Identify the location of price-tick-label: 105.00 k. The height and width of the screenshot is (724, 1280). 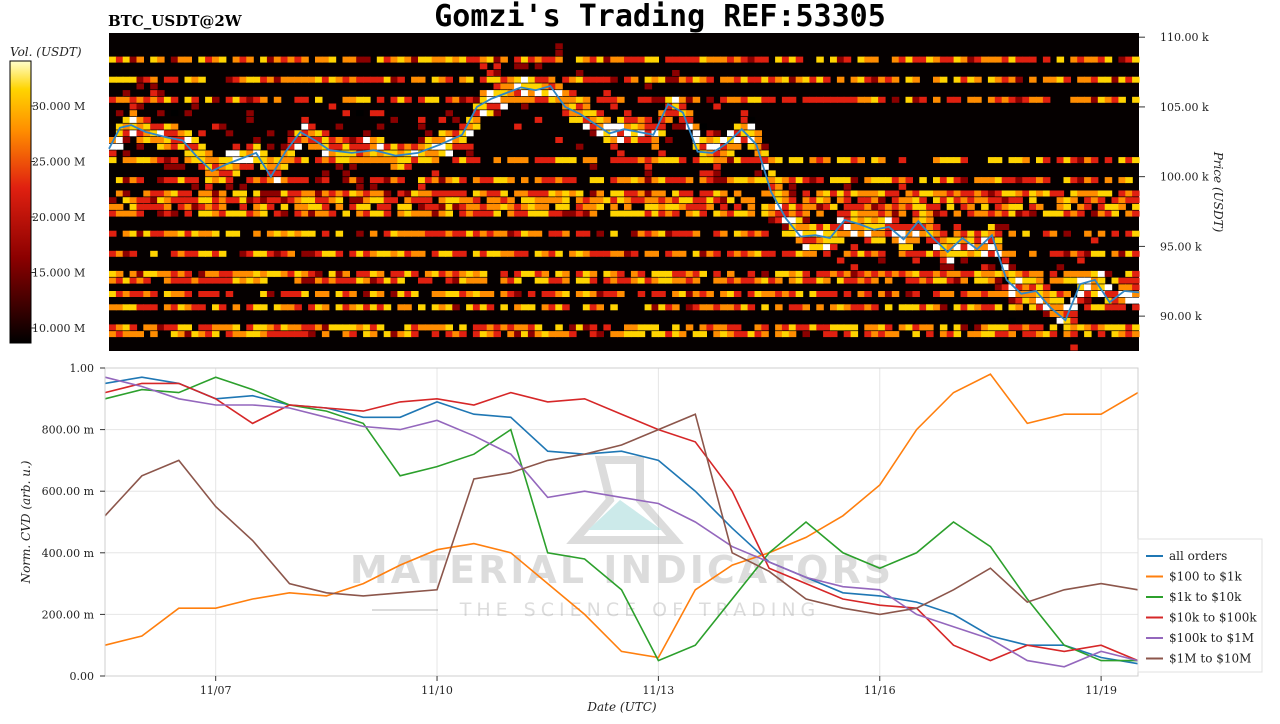
(1184, 107).